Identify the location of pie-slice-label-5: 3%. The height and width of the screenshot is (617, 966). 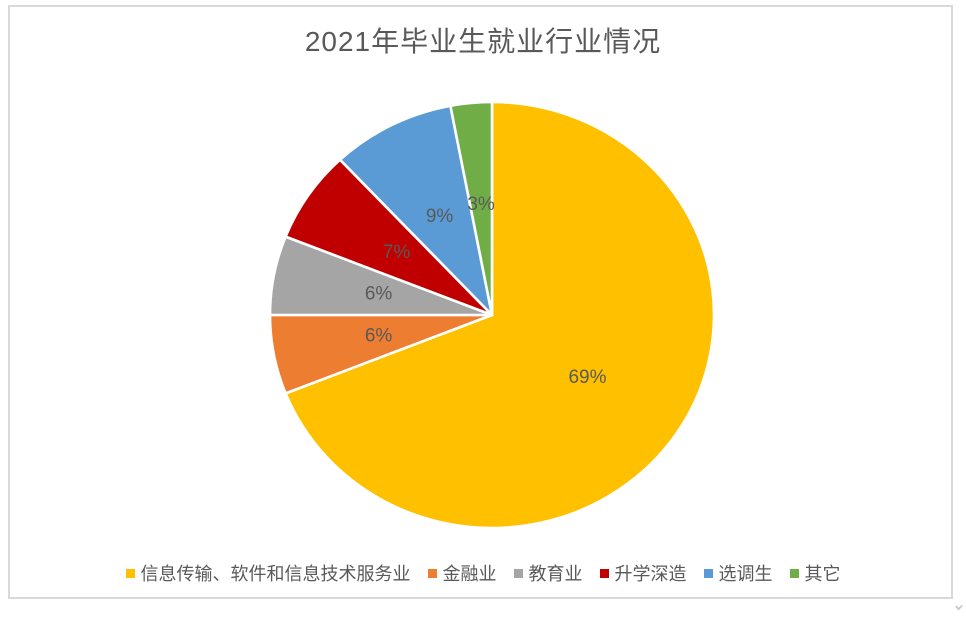
(481, 204).